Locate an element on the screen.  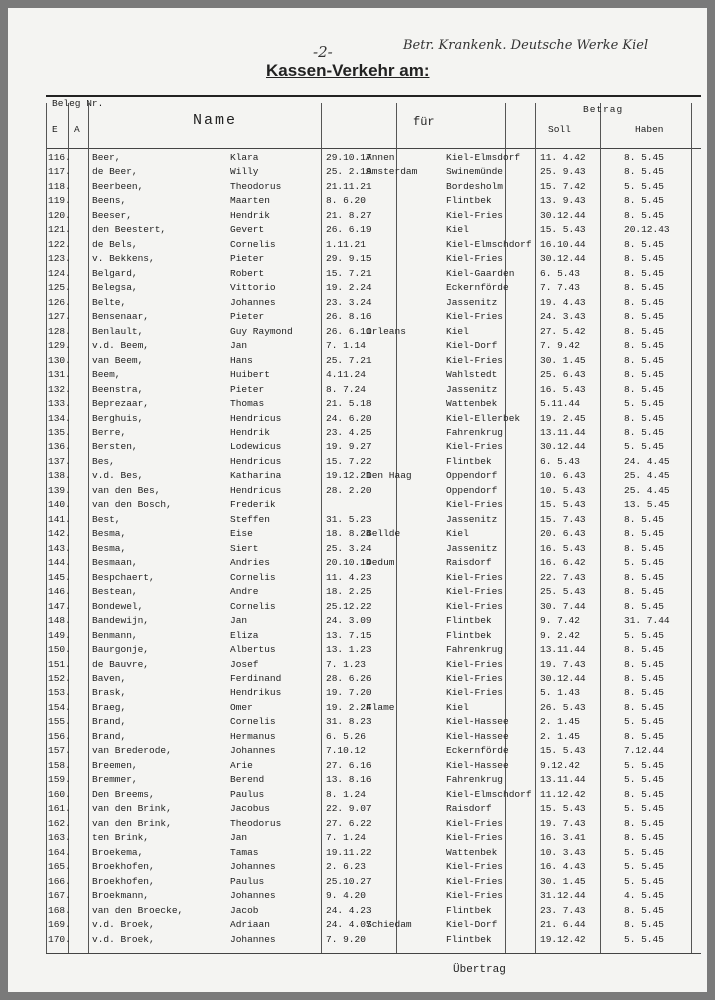
entry-number: 134. is located at coordinates (59, 418).